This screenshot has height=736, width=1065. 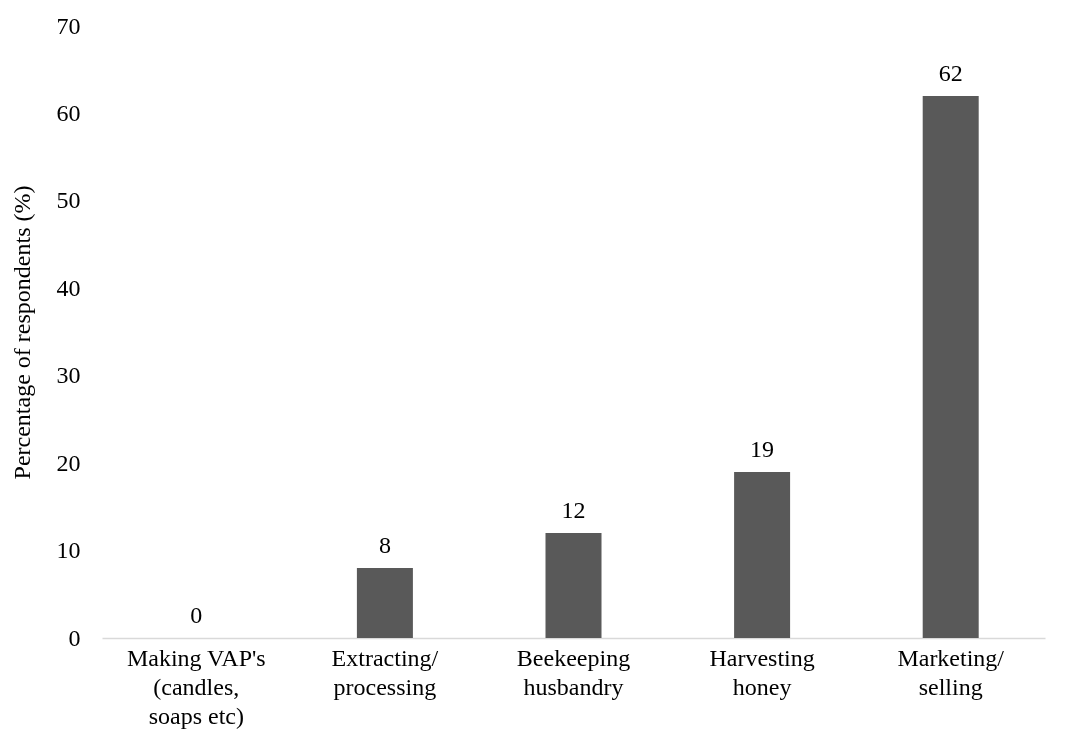 What do you see at coordinates (950, 72) in the screenshot?
I see `data-label: 62` at bounding box center [950, 72].